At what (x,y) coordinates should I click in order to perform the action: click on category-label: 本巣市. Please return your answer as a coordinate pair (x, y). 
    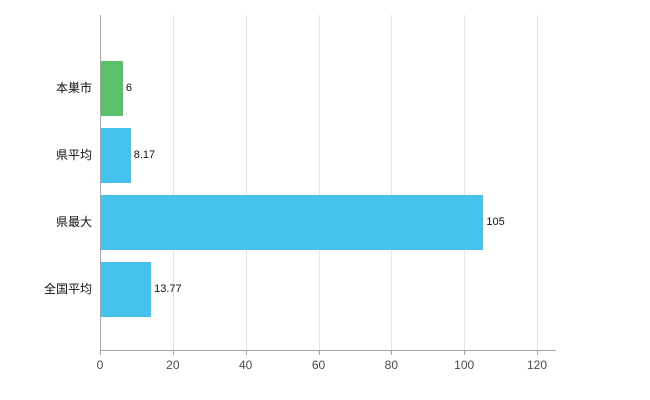
    Looking at the image, I should click on (73, 88).